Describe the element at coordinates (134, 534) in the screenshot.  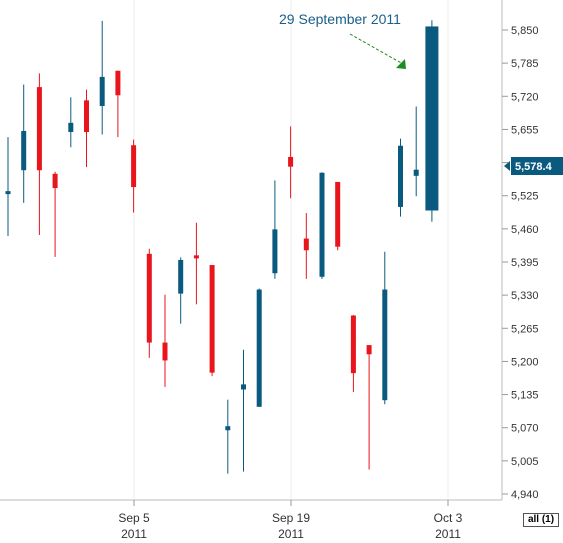
I see `x-tick-year-sep5: 2011` at that location.